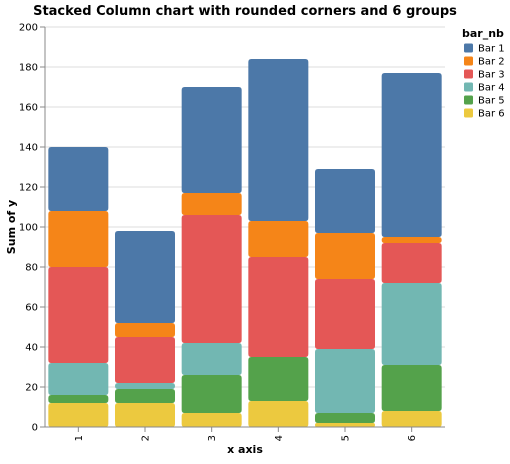 This screenshot has width=510, height=464. Describe the element at coordinates (31, 268) in the screenshot. I see `y-tick-label: 80` at that location.